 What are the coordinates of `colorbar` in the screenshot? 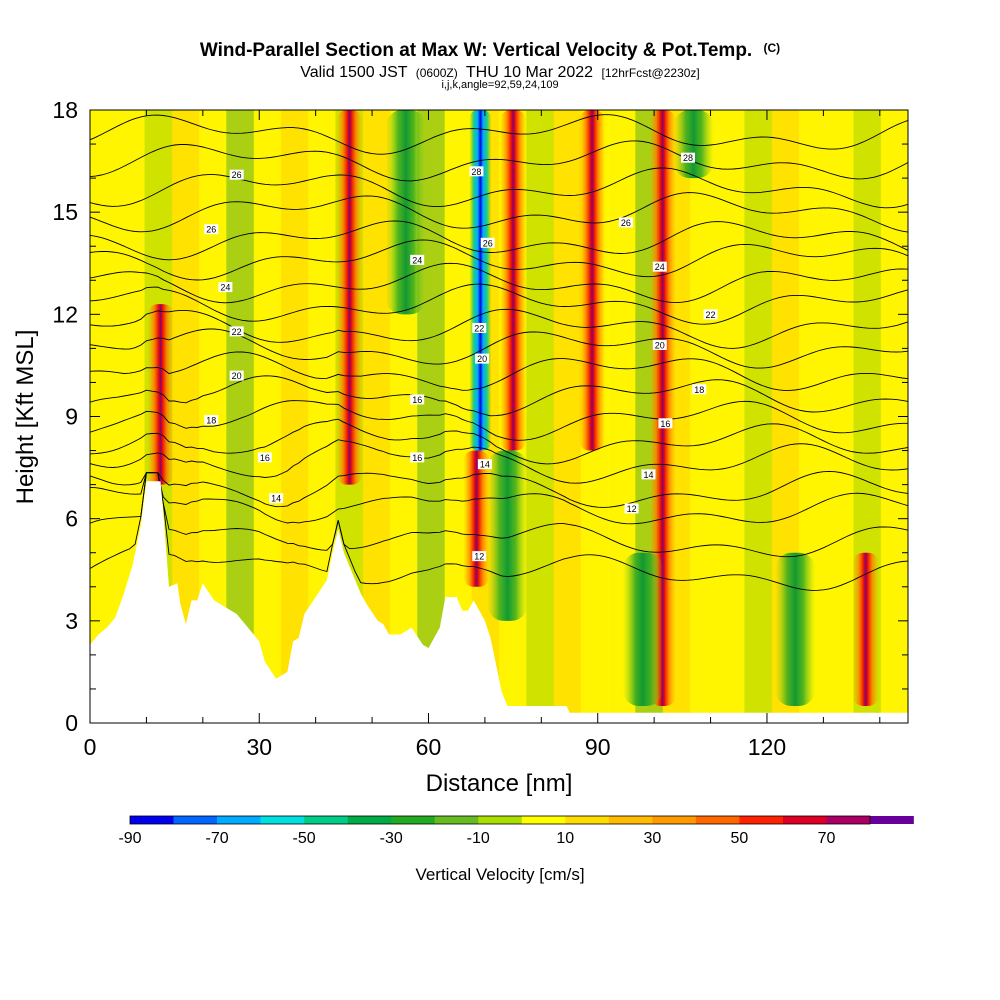 It's located at (521, 820).